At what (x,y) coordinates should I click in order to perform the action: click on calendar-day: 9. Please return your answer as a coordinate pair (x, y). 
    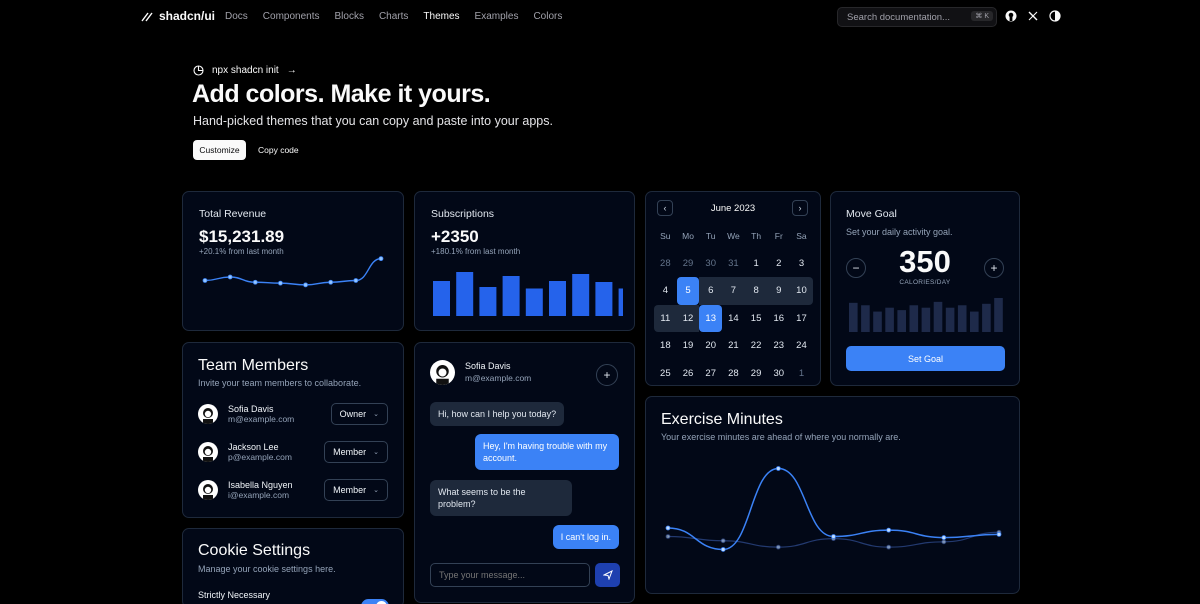
    Looking at the image, I should click on (779, 291).